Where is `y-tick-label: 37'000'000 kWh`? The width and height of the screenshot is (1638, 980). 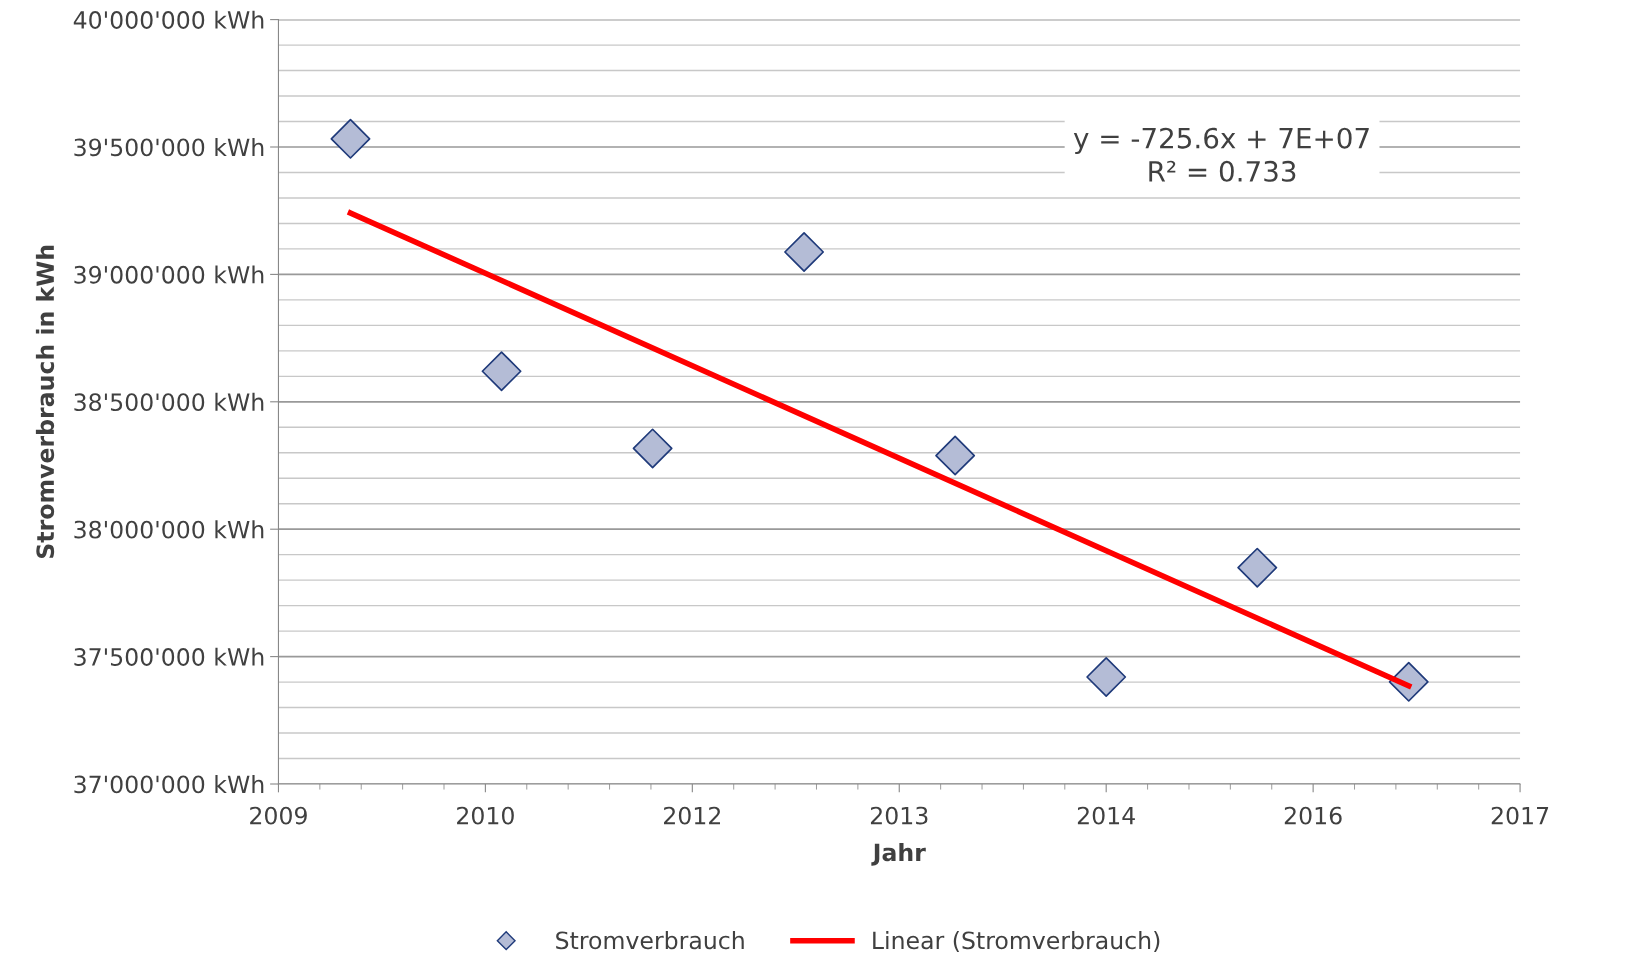 y-tick-label: 37'000'000 kWh is located at coordinates (169, 784).